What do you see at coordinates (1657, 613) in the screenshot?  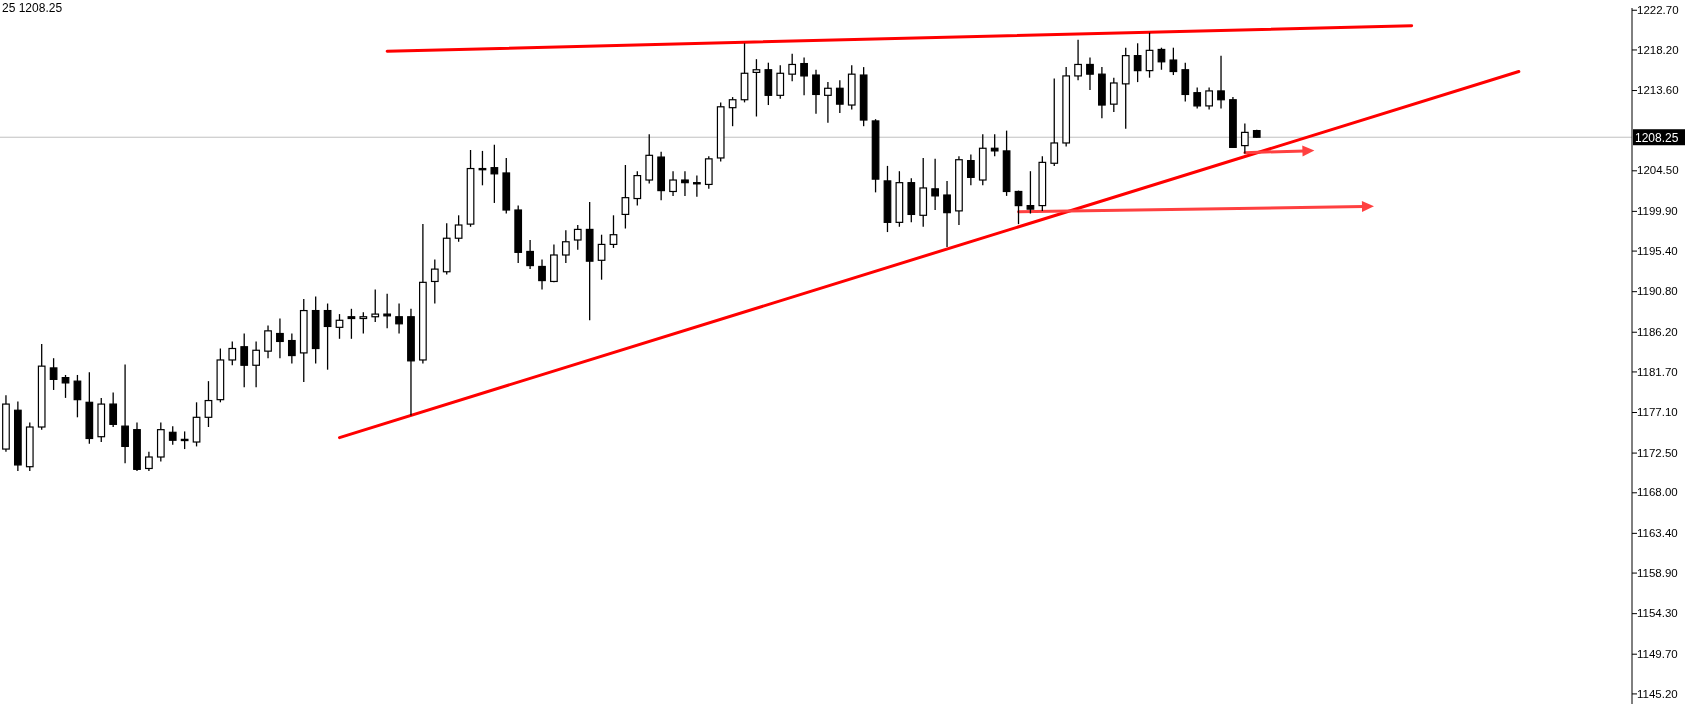 I see `y-tick-label: 1154.30` at bounding box center [1657, 613].